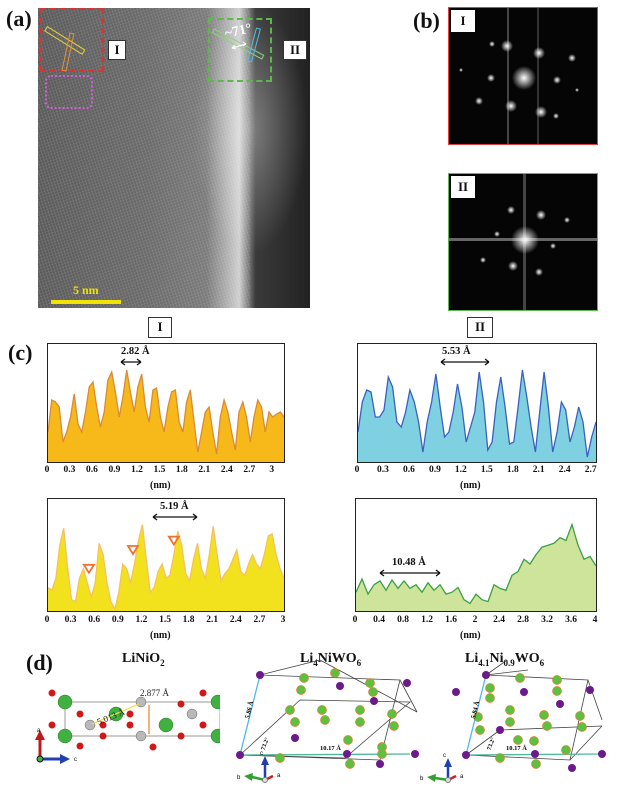 The height and width of the screenshot is (786, 617). What do you see at coordinates (20, 352) in the screenshot?
I see `panel-c-label: (c)` at bounding box center [20, 352].